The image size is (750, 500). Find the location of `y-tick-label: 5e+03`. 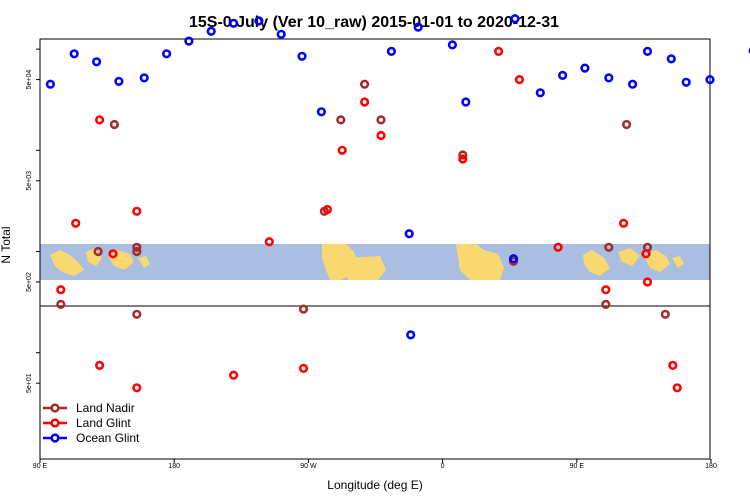

y-tick-label: 5e+03 is located at coordinates (29, 181).